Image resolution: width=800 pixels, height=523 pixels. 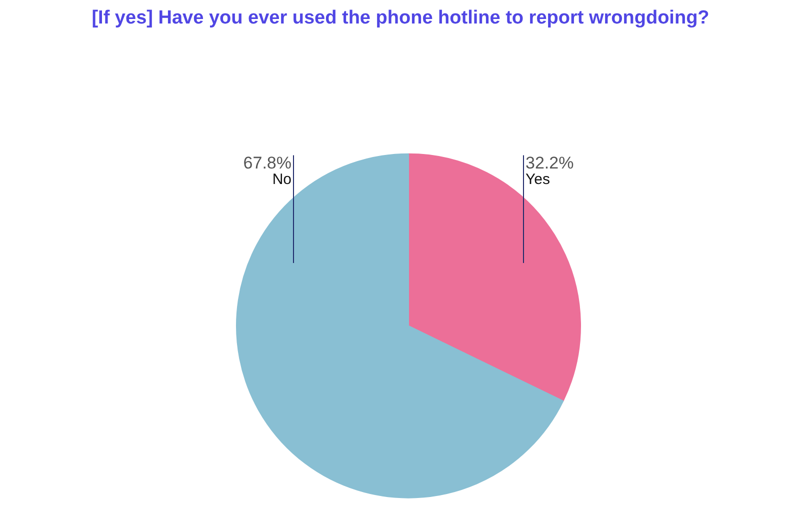 What do you see at coordinates (538, 179) in the screenshot?
I see `slice-label: Yes` at bounding box center [538, 179].